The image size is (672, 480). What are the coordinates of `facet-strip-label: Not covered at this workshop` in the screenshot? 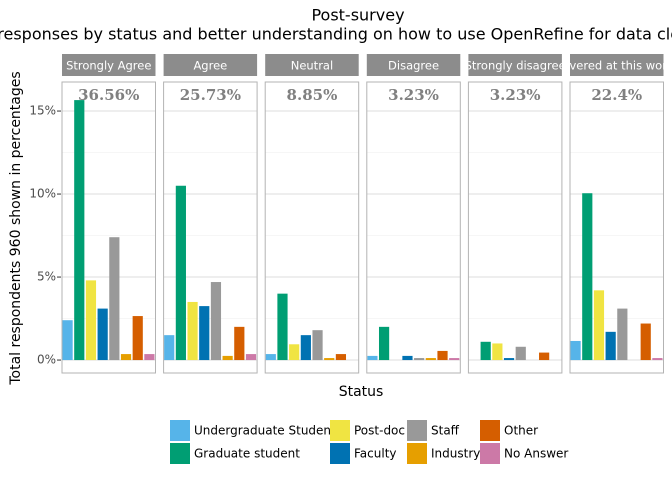 It's located at (602, 66).